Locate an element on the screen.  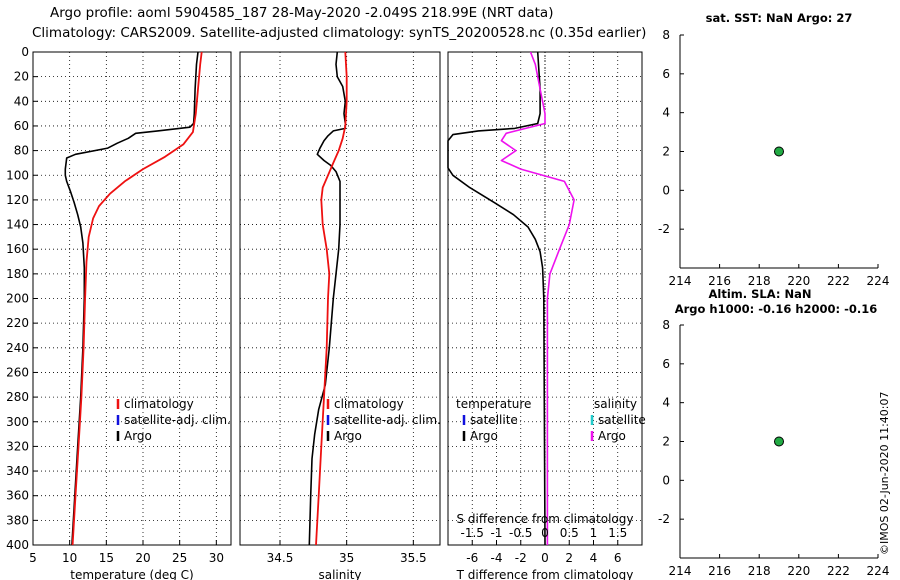
altim-ytick-label: 0 is located at coordinates (666, 480).